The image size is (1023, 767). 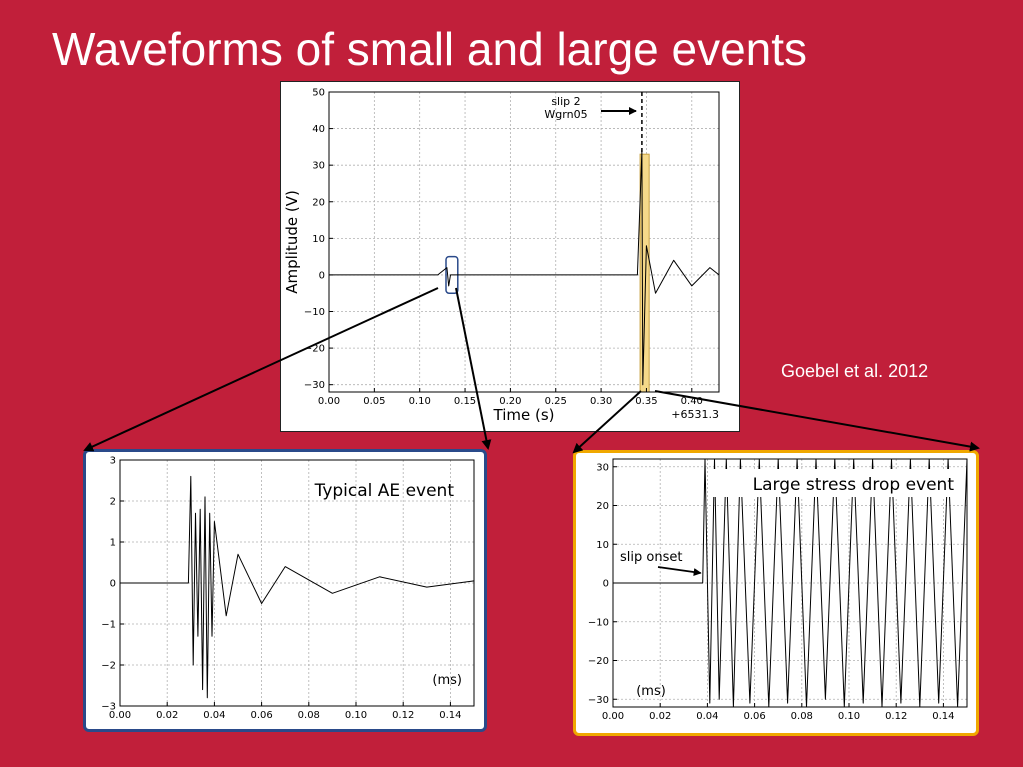 What do you see at coordinates (679, 571) in the screenshot?
I see `slip-onset-arrow` at bounding box center [679, 571].